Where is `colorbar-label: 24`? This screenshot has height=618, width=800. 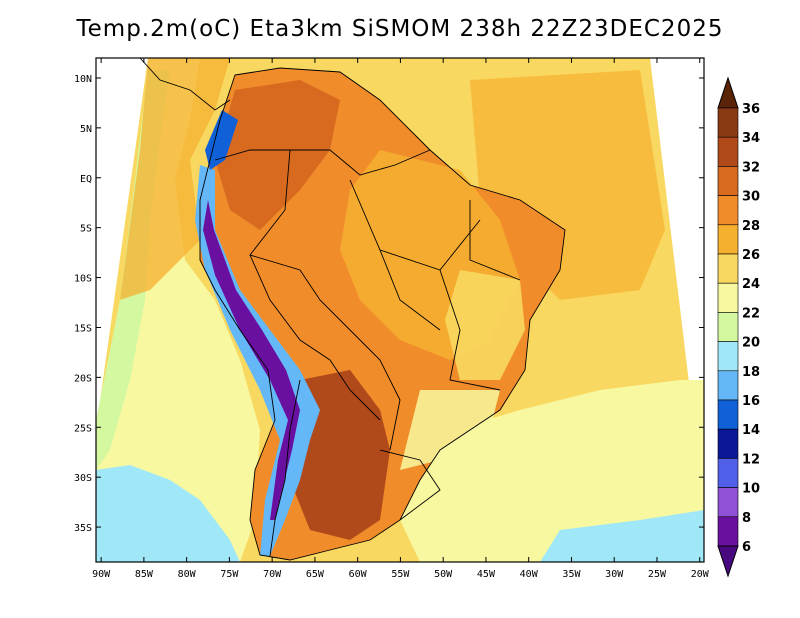 colorbar-label: 24 is located at coordinates (751, 284).